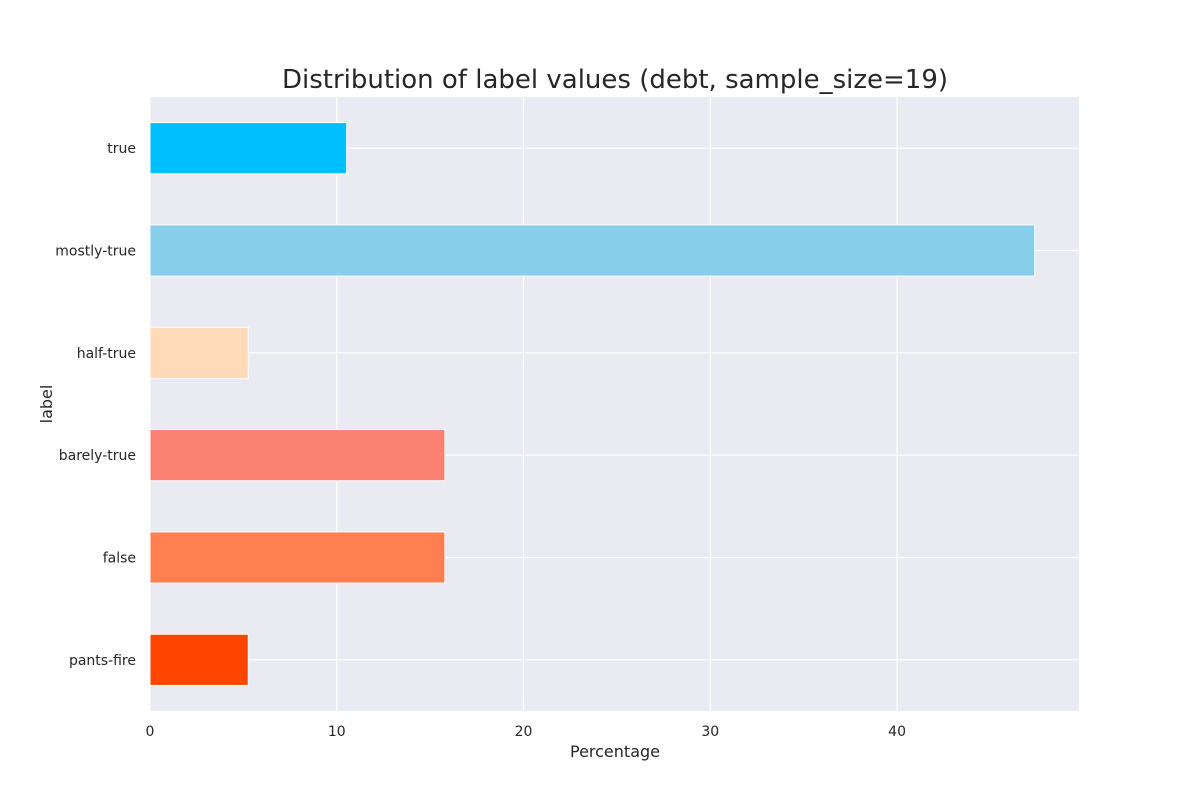  What do you see at coordinates (95, 252) in the screenshot?
I see `y-tick-label: mostly-true` at bounding box center [95, 252].